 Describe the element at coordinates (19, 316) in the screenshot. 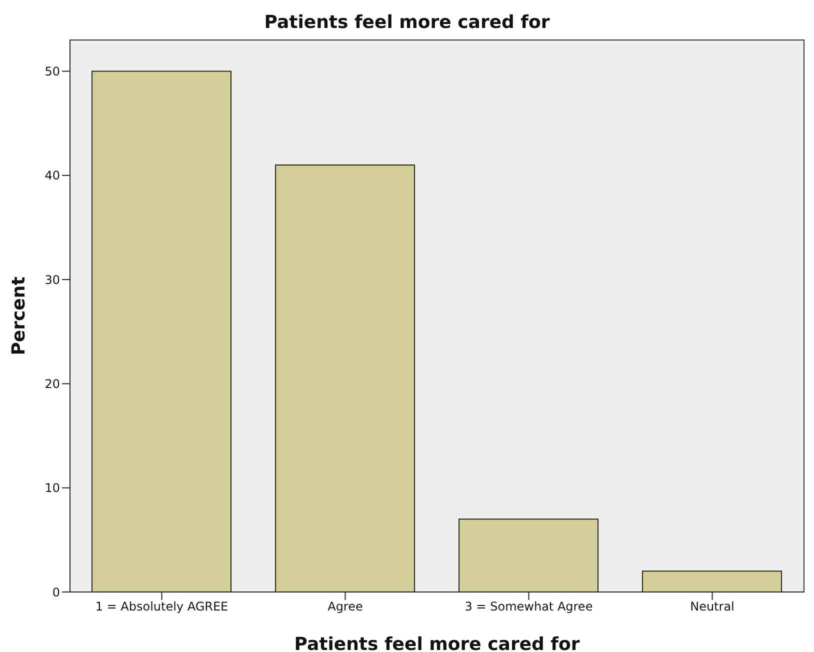

I see `y-axis-title: Percent` at that location.